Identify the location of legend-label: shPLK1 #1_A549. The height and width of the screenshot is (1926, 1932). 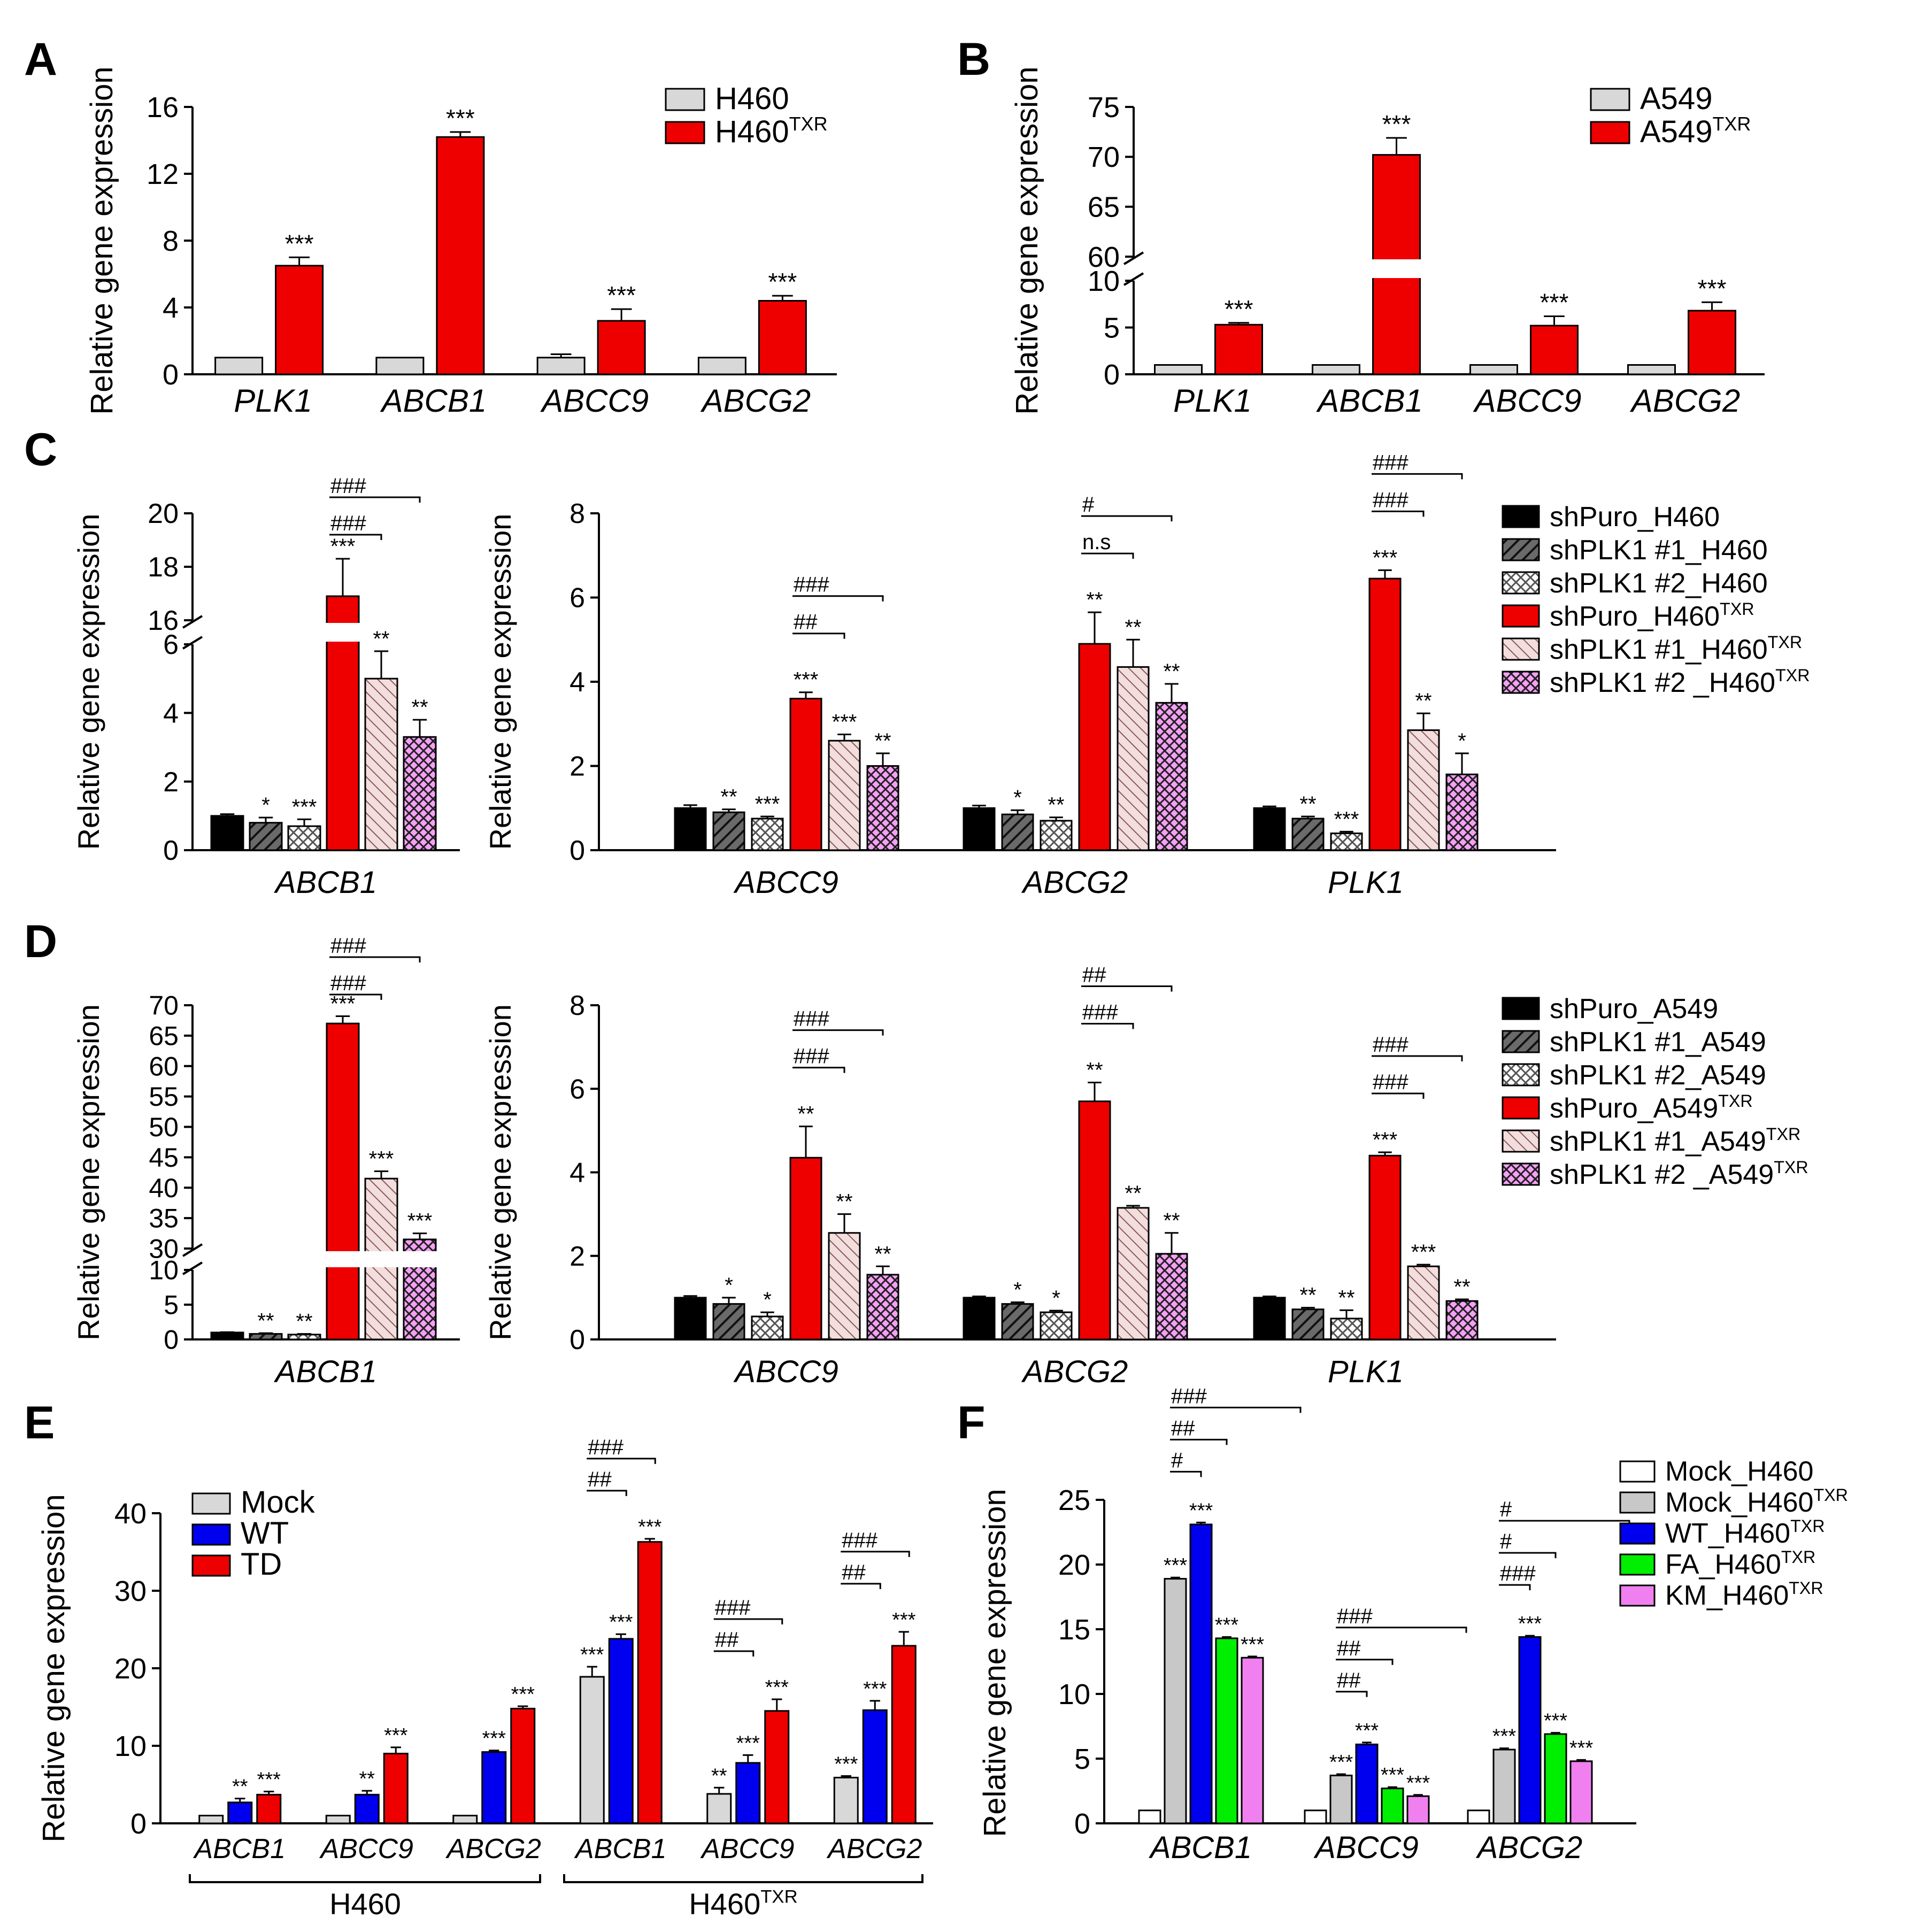
(1658, 1042).